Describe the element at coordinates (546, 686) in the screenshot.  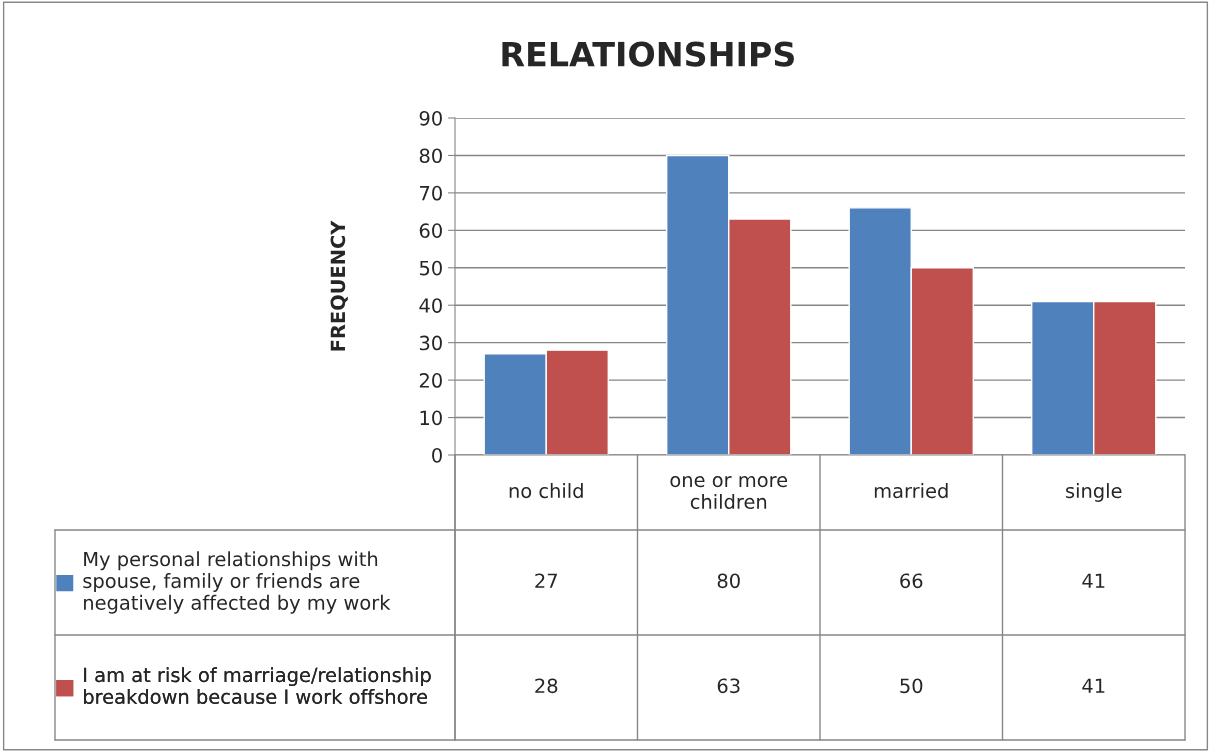
I see `data-label: 28` at that location.